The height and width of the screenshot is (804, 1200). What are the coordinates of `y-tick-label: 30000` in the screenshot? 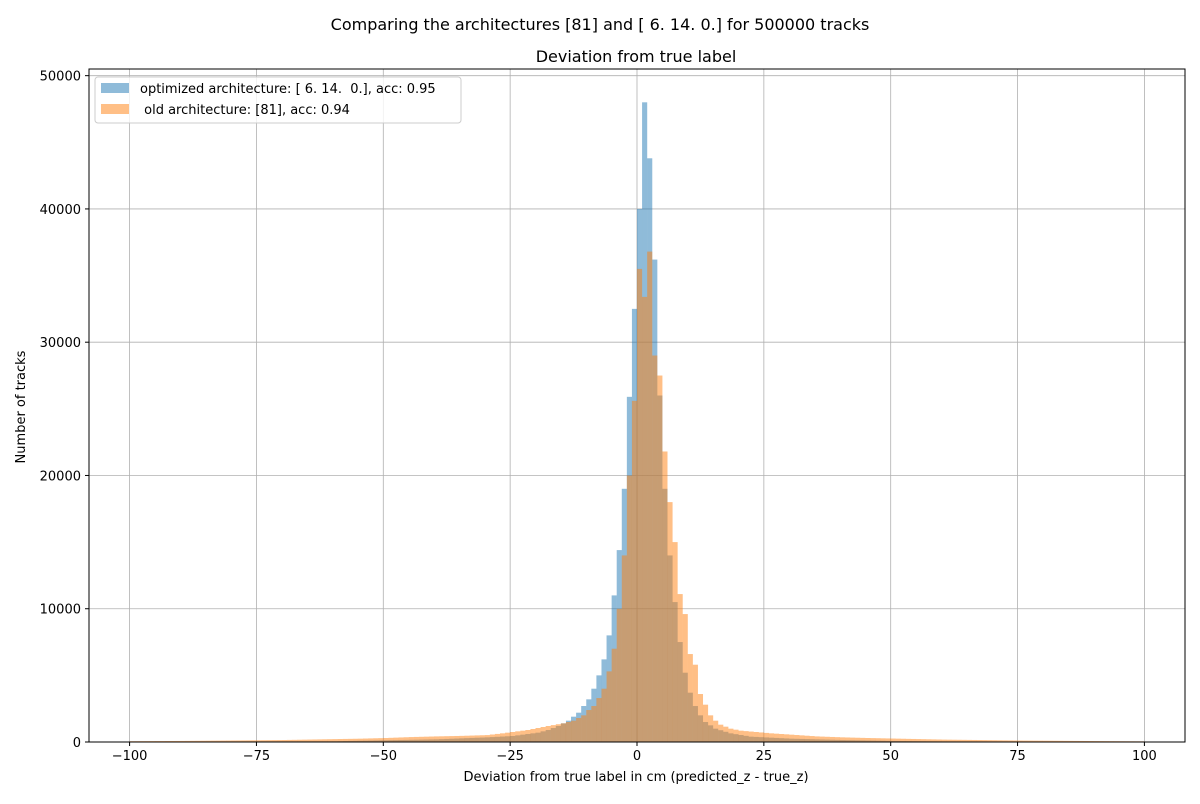 It's located at (60, 343).